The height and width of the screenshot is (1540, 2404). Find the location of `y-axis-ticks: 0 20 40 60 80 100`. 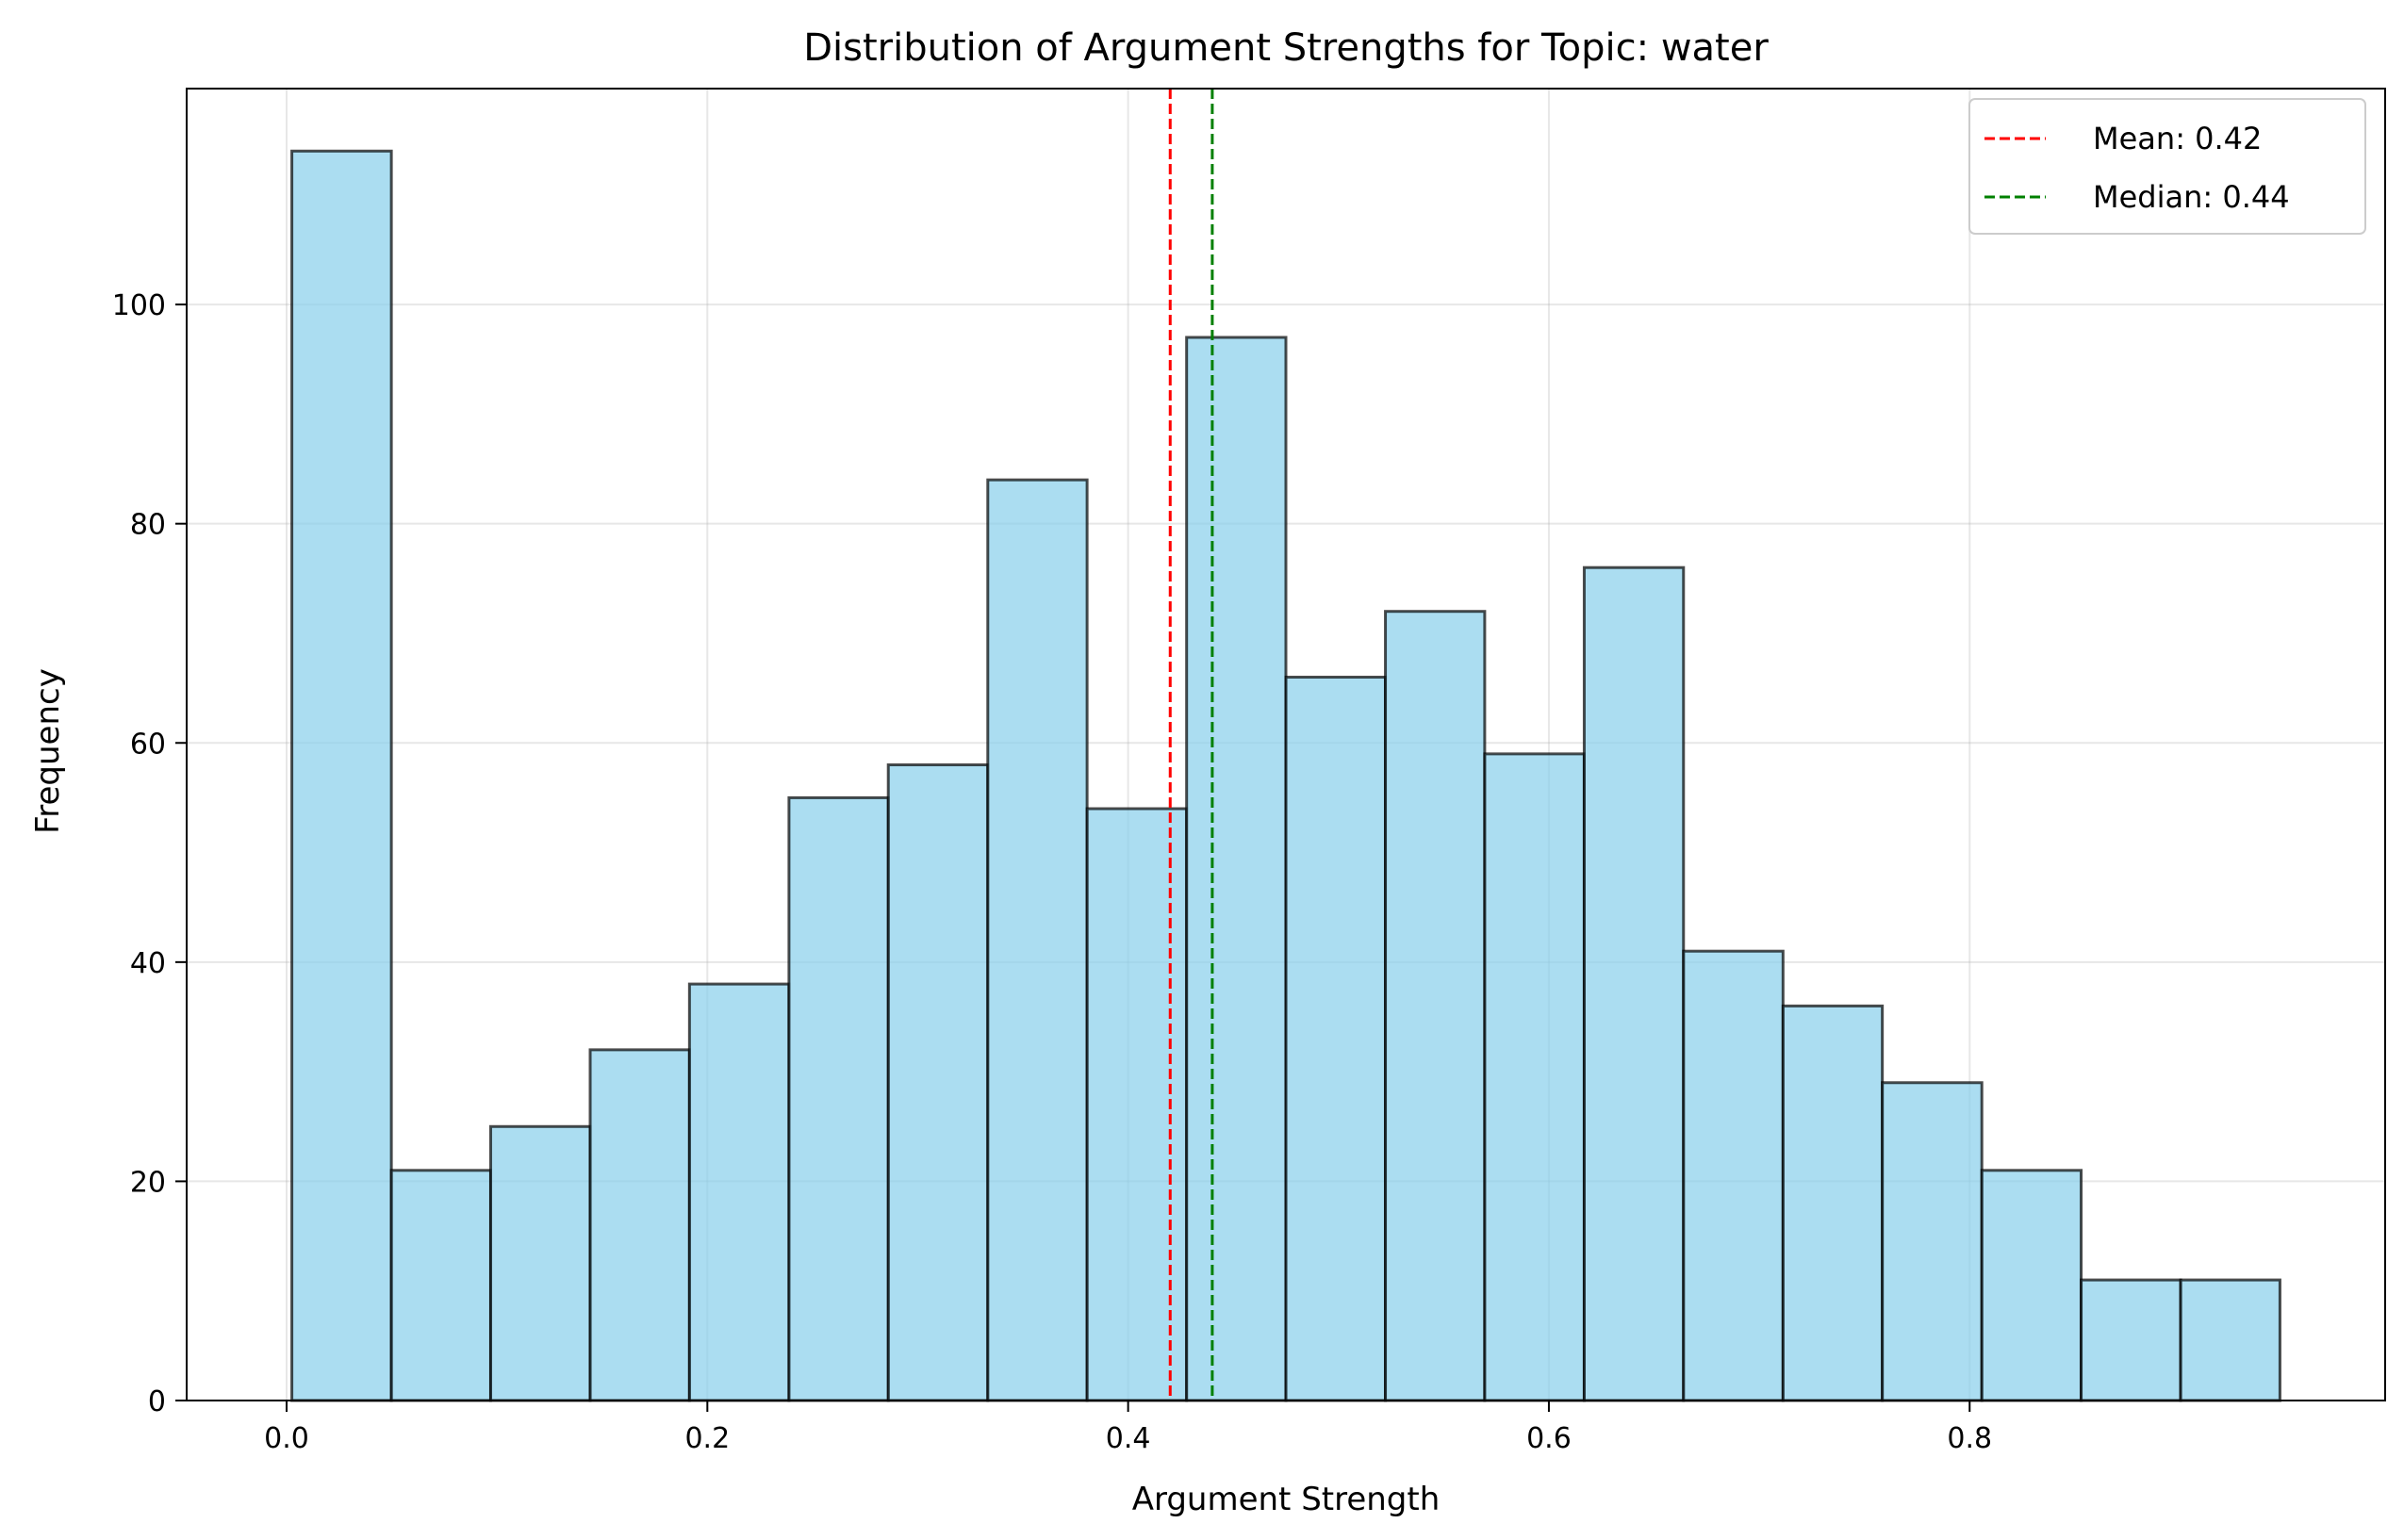

y-axis-ticks: 0 20 40 60 80 100 is located at coordinates (149, 853).